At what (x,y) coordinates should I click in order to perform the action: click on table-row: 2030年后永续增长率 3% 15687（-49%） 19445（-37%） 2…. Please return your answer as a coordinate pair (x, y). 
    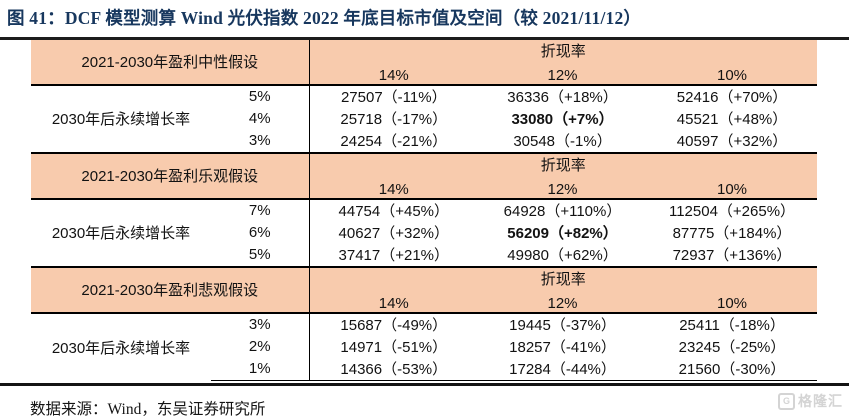
    Looking at the image, I should click on (424, 334).